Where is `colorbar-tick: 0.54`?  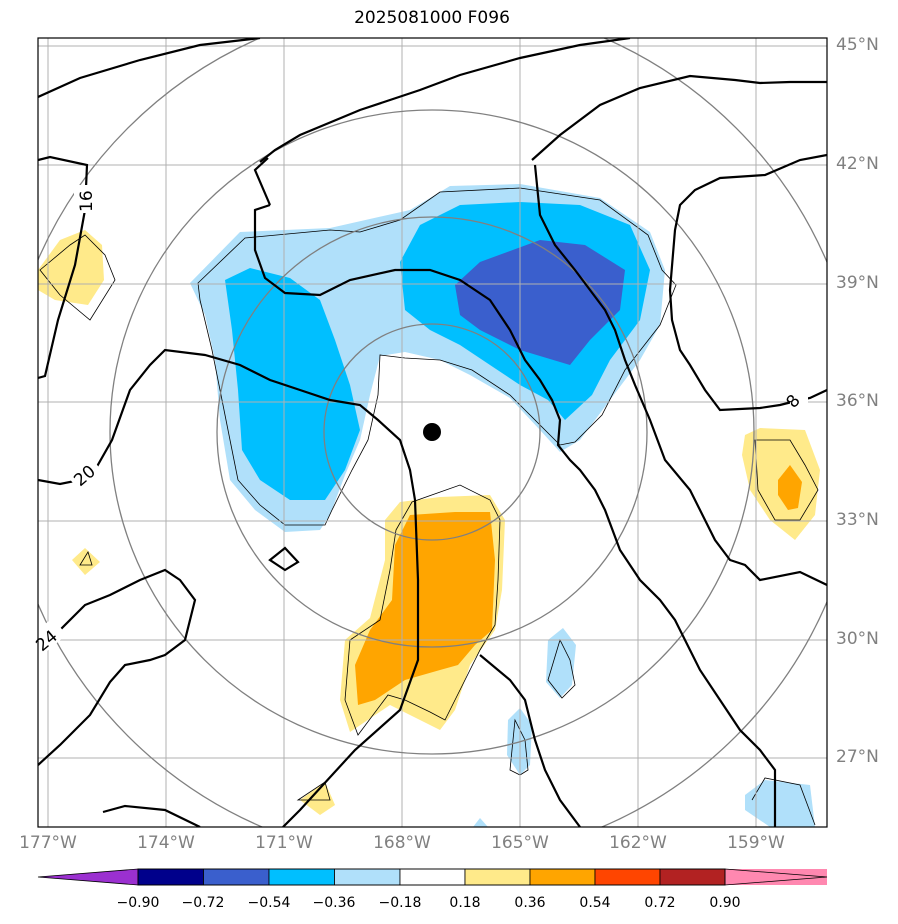
colorbar-tick: 0.54 is located at coordinates (595, 903).